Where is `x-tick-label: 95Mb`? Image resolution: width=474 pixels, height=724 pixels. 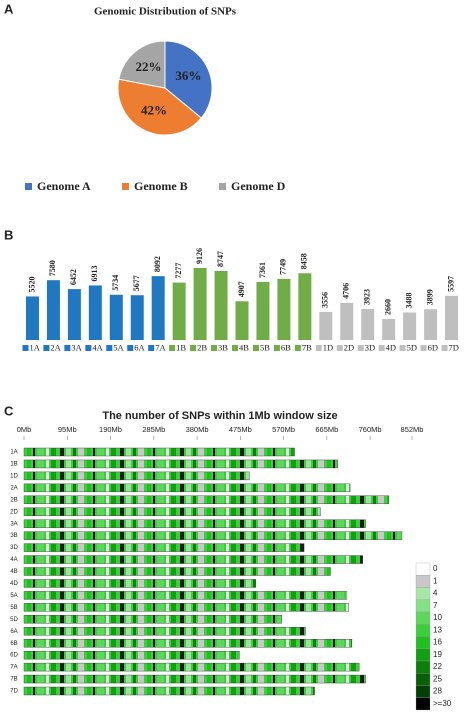
x-tick-label: 95Mb is located at coordinates (67, 429).